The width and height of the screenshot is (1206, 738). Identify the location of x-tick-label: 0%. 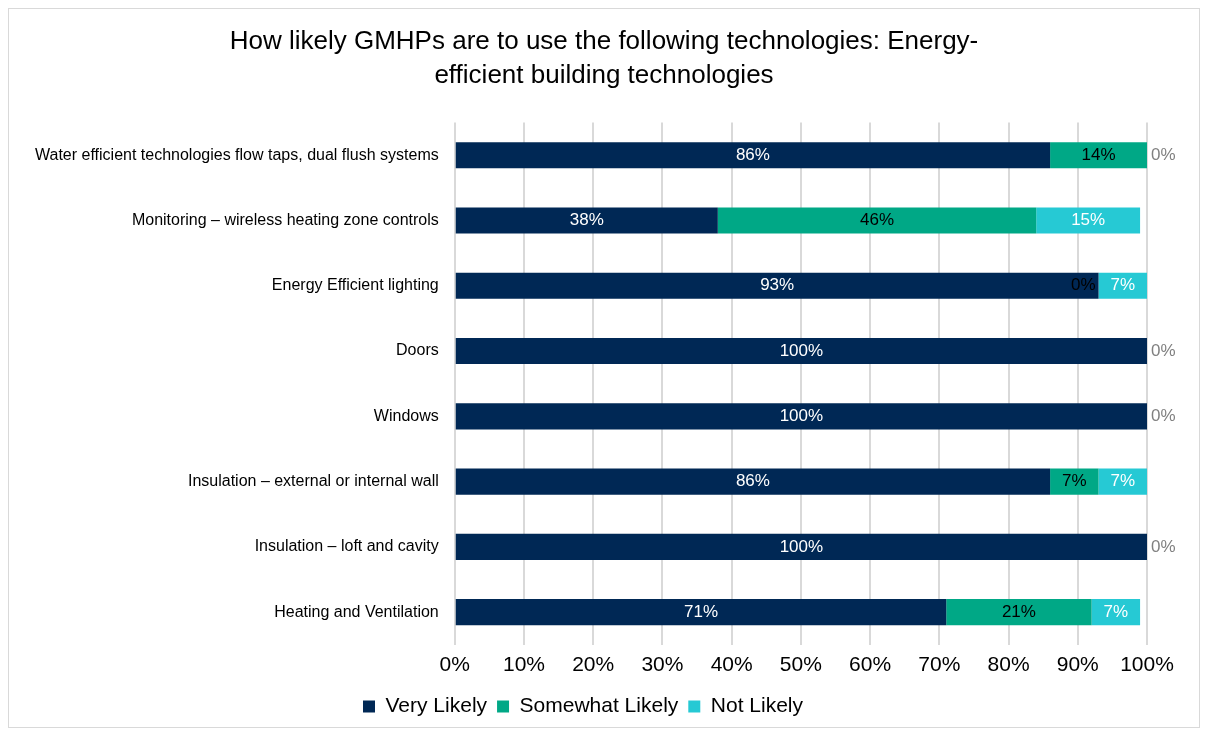
(454, 664).